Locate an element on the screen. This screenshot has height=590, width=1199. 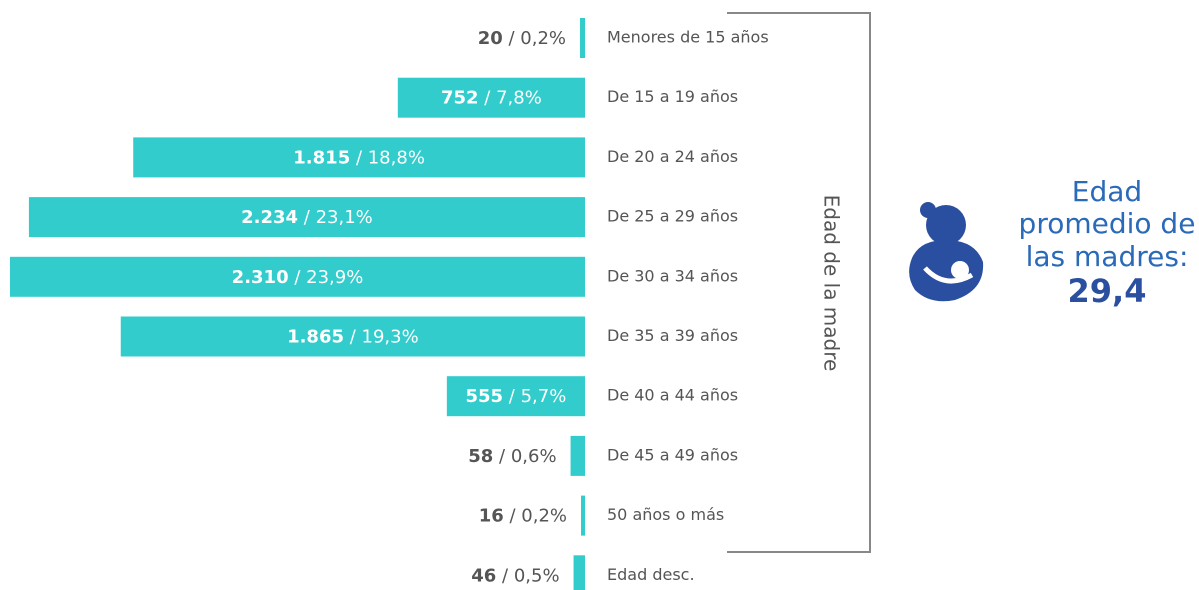
value-count: 20 is located at coordinates (490, 38).